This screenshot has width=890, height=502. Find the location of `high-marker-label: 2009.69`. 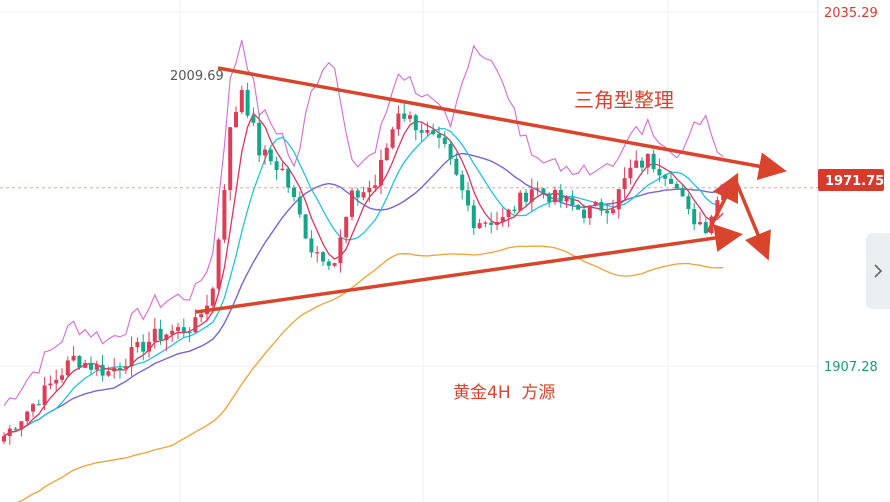

high-marker-label: 2009.69 is located at coordinates (197, 76).